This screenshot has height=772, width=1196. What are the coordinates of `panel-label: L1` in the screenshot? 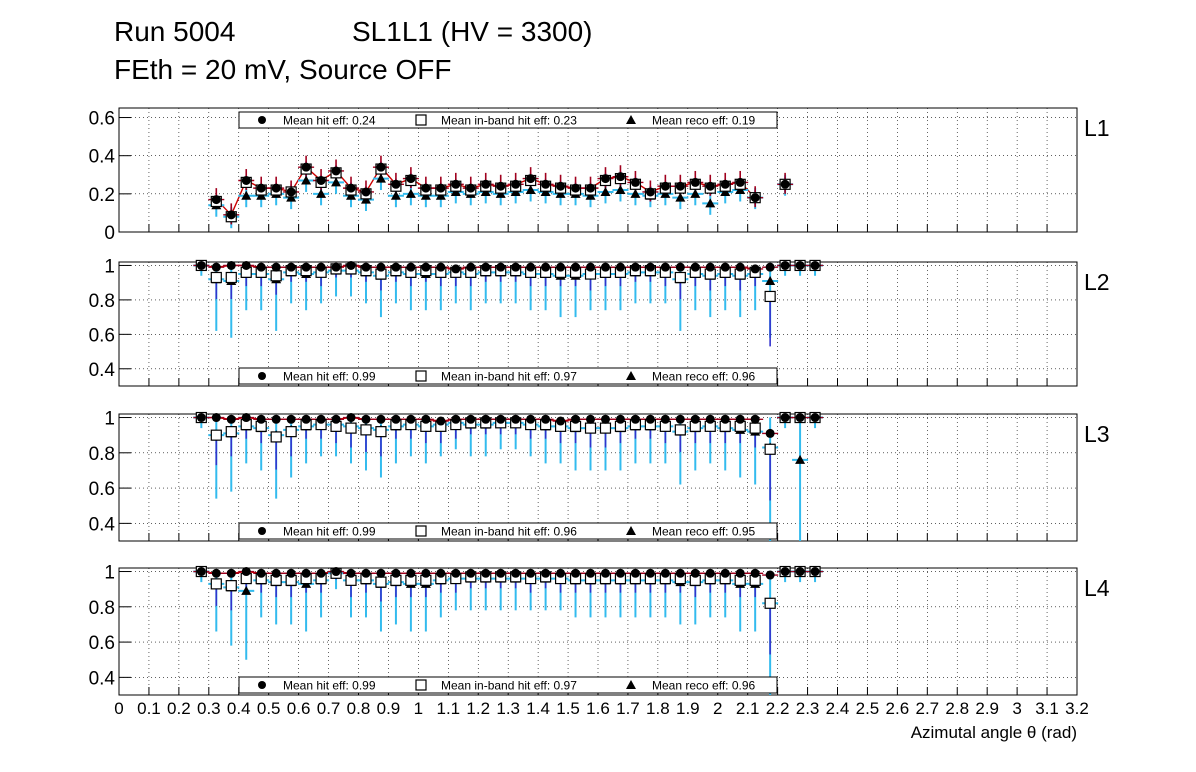 It's located at (1097, 128).